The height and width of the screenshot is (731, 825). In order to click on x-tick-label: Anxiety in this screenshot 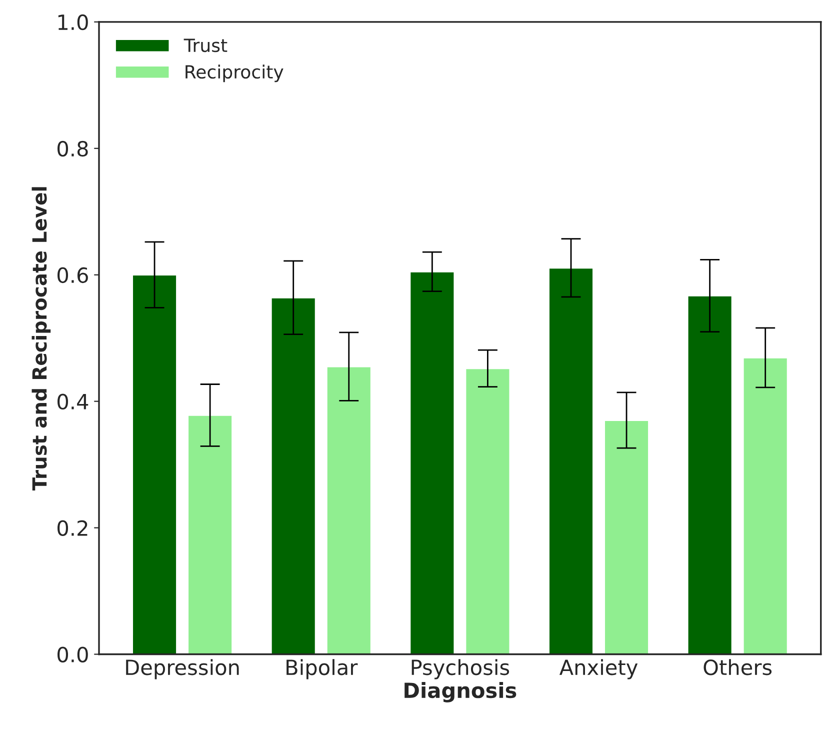, I will do `click(598, 669)`.